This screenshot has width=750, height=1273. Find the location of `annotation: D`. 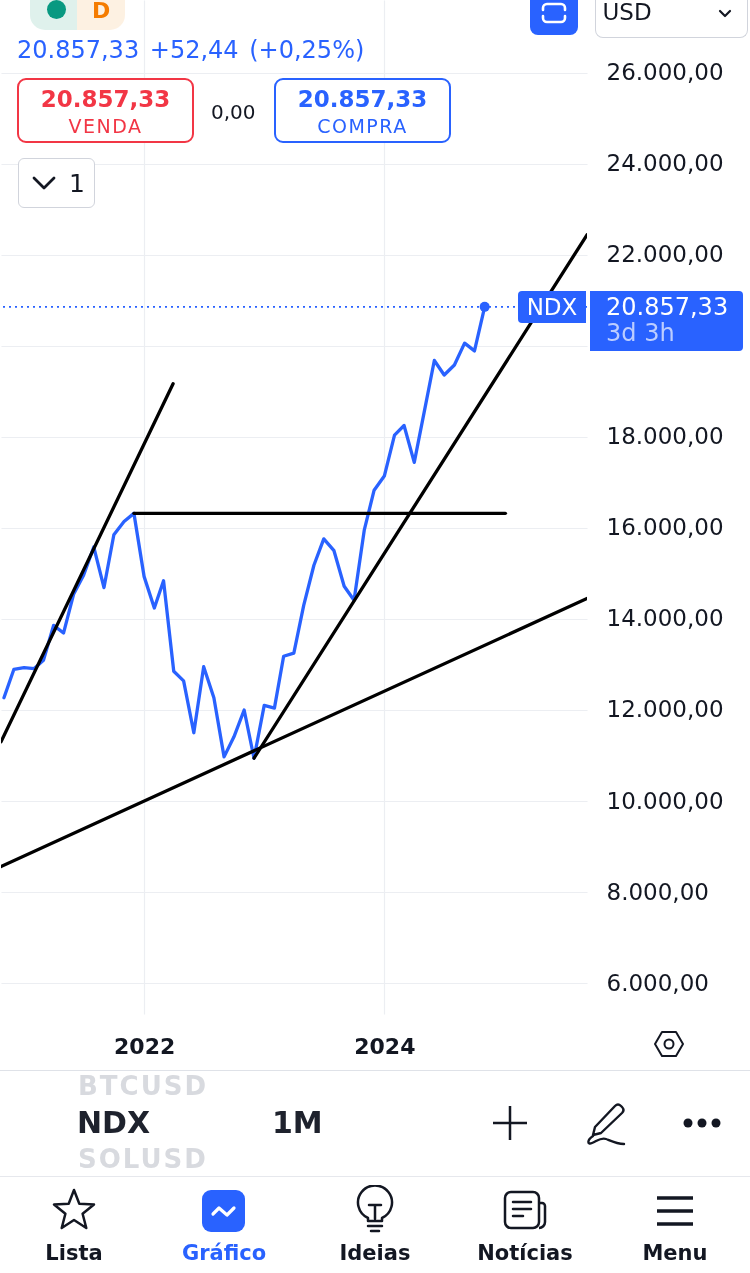

annotation: D is located at coordinates (101, 11).